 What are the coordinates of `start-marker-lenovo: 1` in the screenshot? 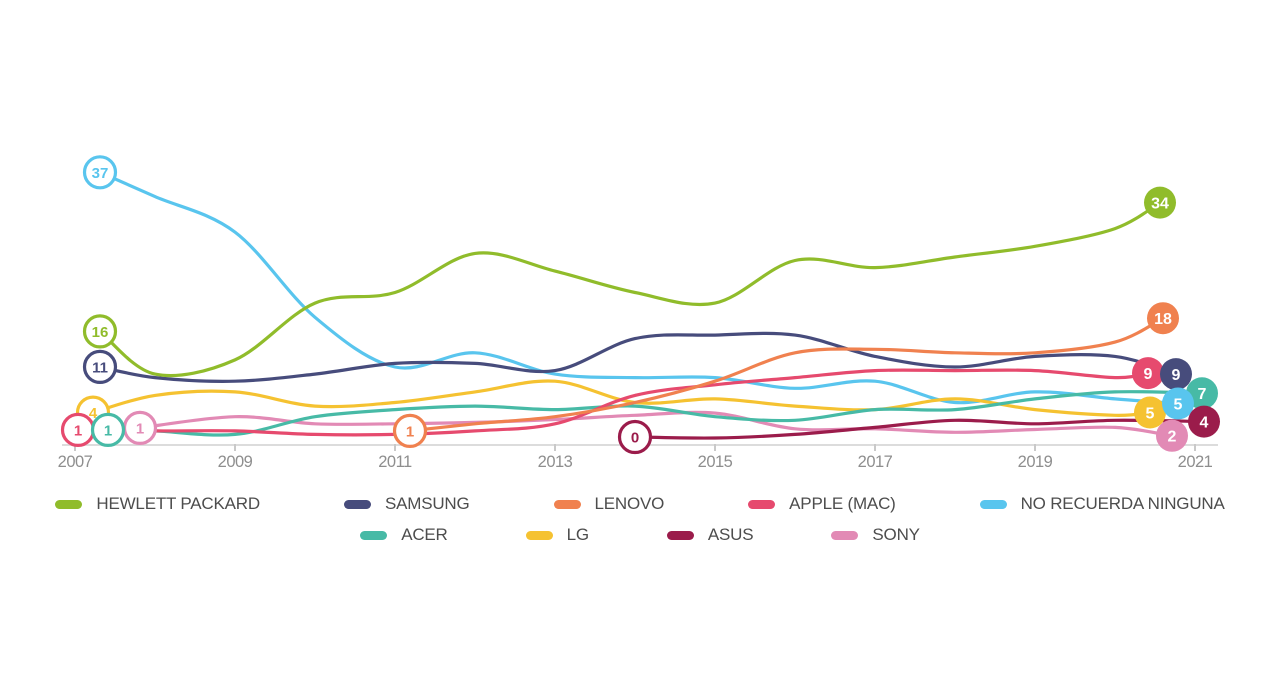 It's located at (410, 430).